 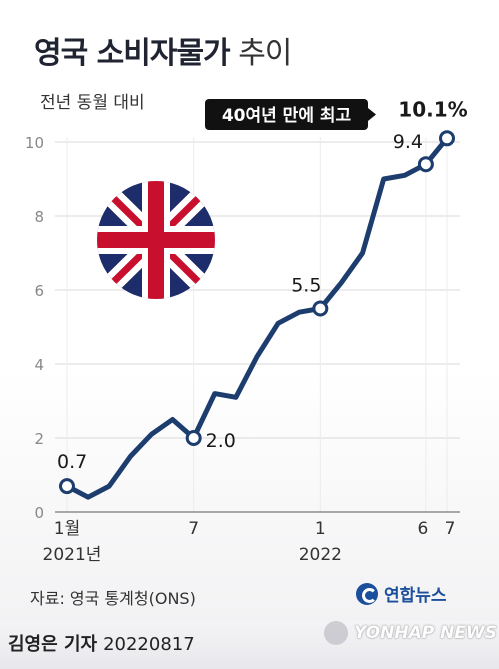 I want to click on watermark: YONHAP NEWS, so click(x=410, y=633).